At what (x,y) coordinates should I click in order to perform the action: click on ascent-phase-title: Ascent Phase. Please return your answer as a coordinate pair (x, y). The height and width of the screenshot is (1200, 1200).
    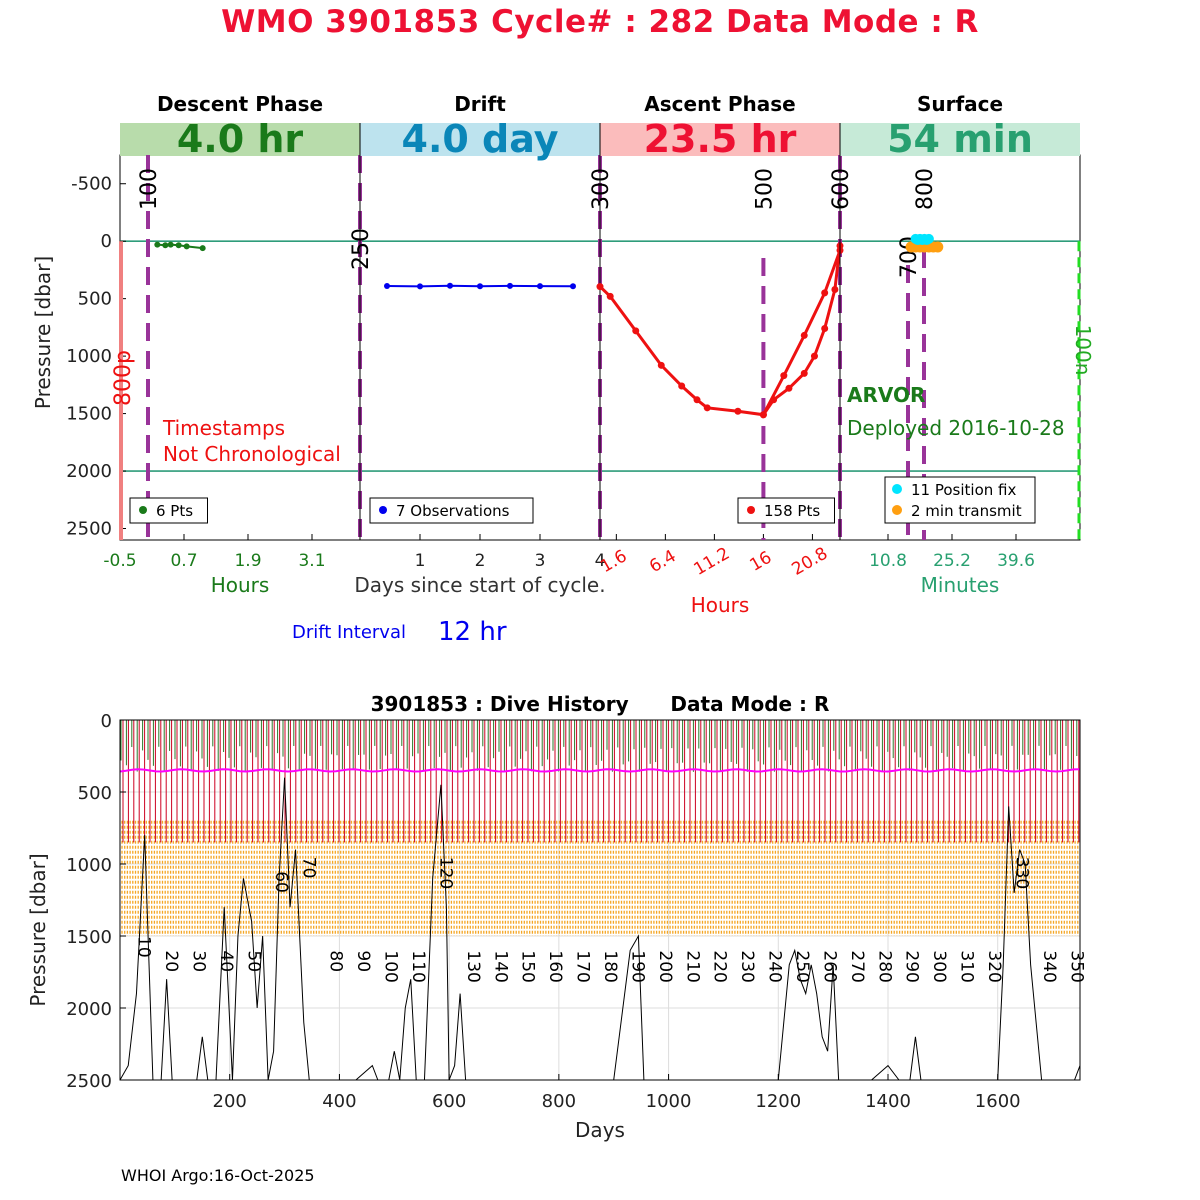
    Looking at the image, I should click on (719, 104).